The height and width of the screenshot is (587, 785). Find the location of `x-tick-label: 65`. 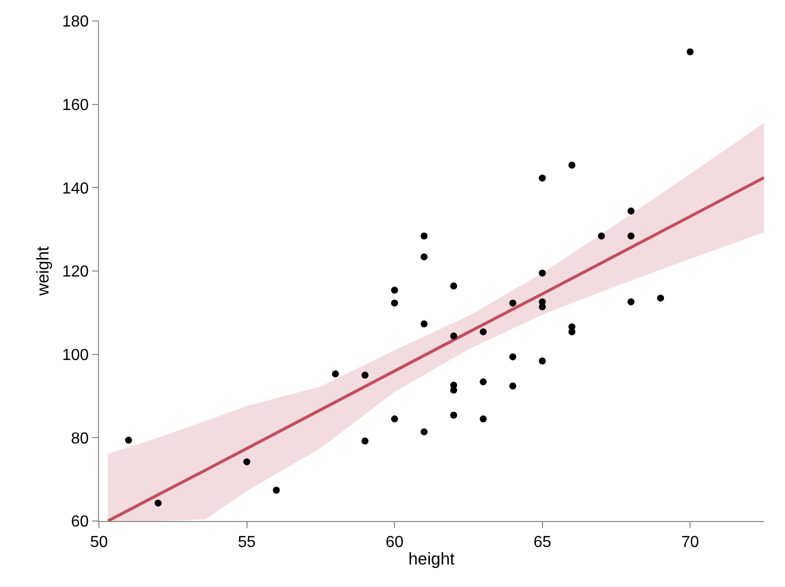

x-tick-label: 65 is located at coordinates (542, 543).